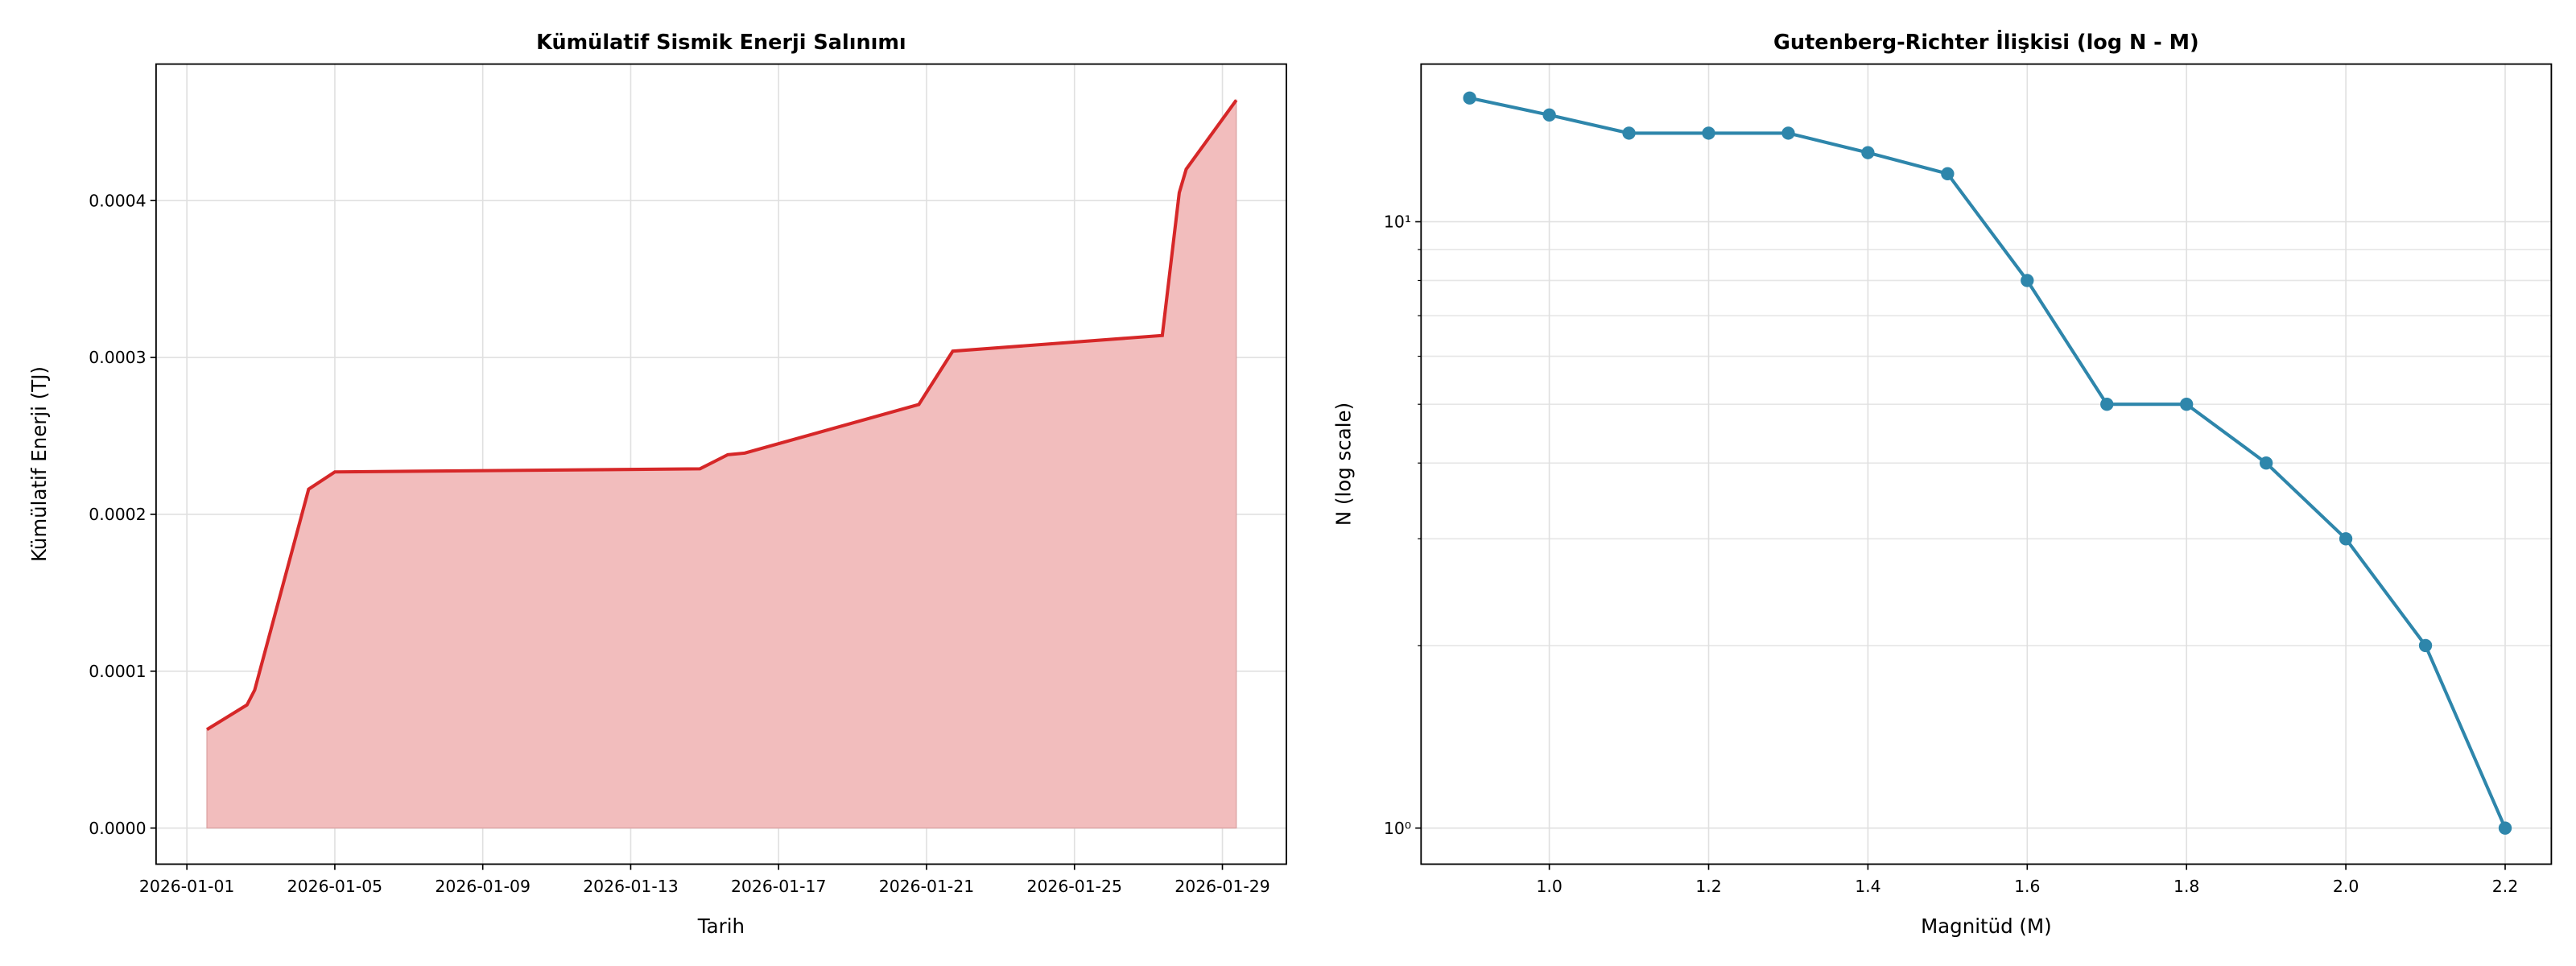 The width and height of the screenshot is (2576, 966). What do you see at coordinates (927, 886) in the screenshot?
I see `x-tick-label: 2026-01-21` at bounding box center [927, 886].